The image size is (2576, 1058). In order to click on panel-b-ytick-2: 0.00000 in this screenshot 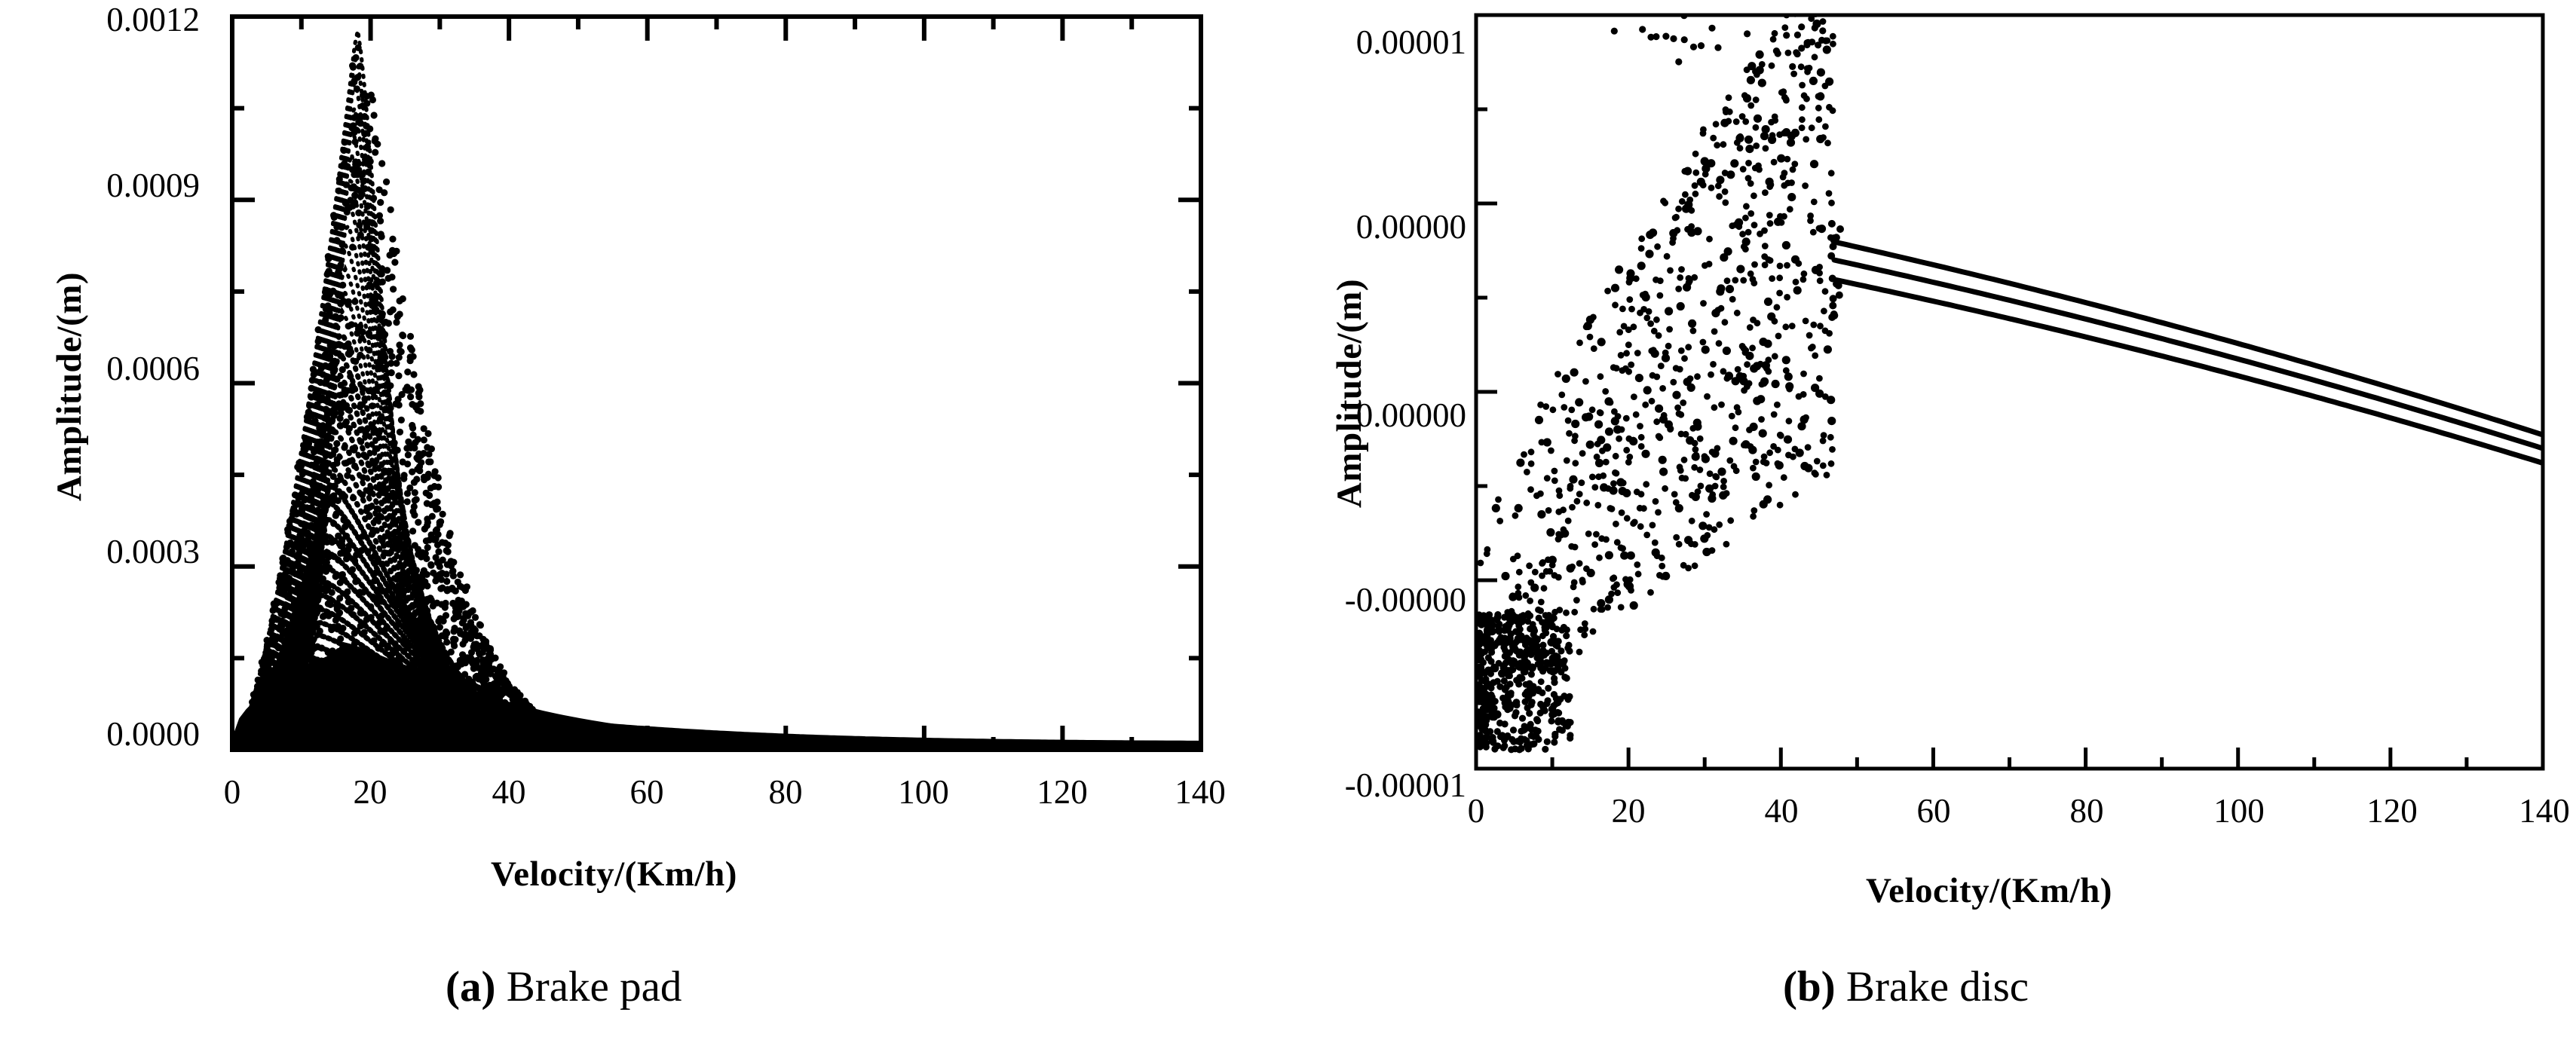, I will do `click(1410, 415)`.